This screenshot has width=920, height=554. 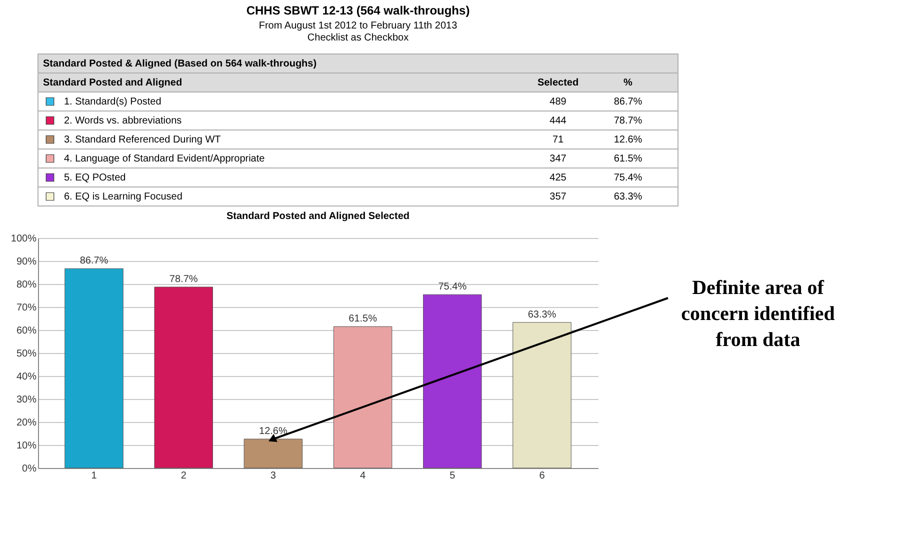 What do you see at coordinates (558, 140) in the screenshot?
I see `data-label: 71` at bounding box center [558, 140].